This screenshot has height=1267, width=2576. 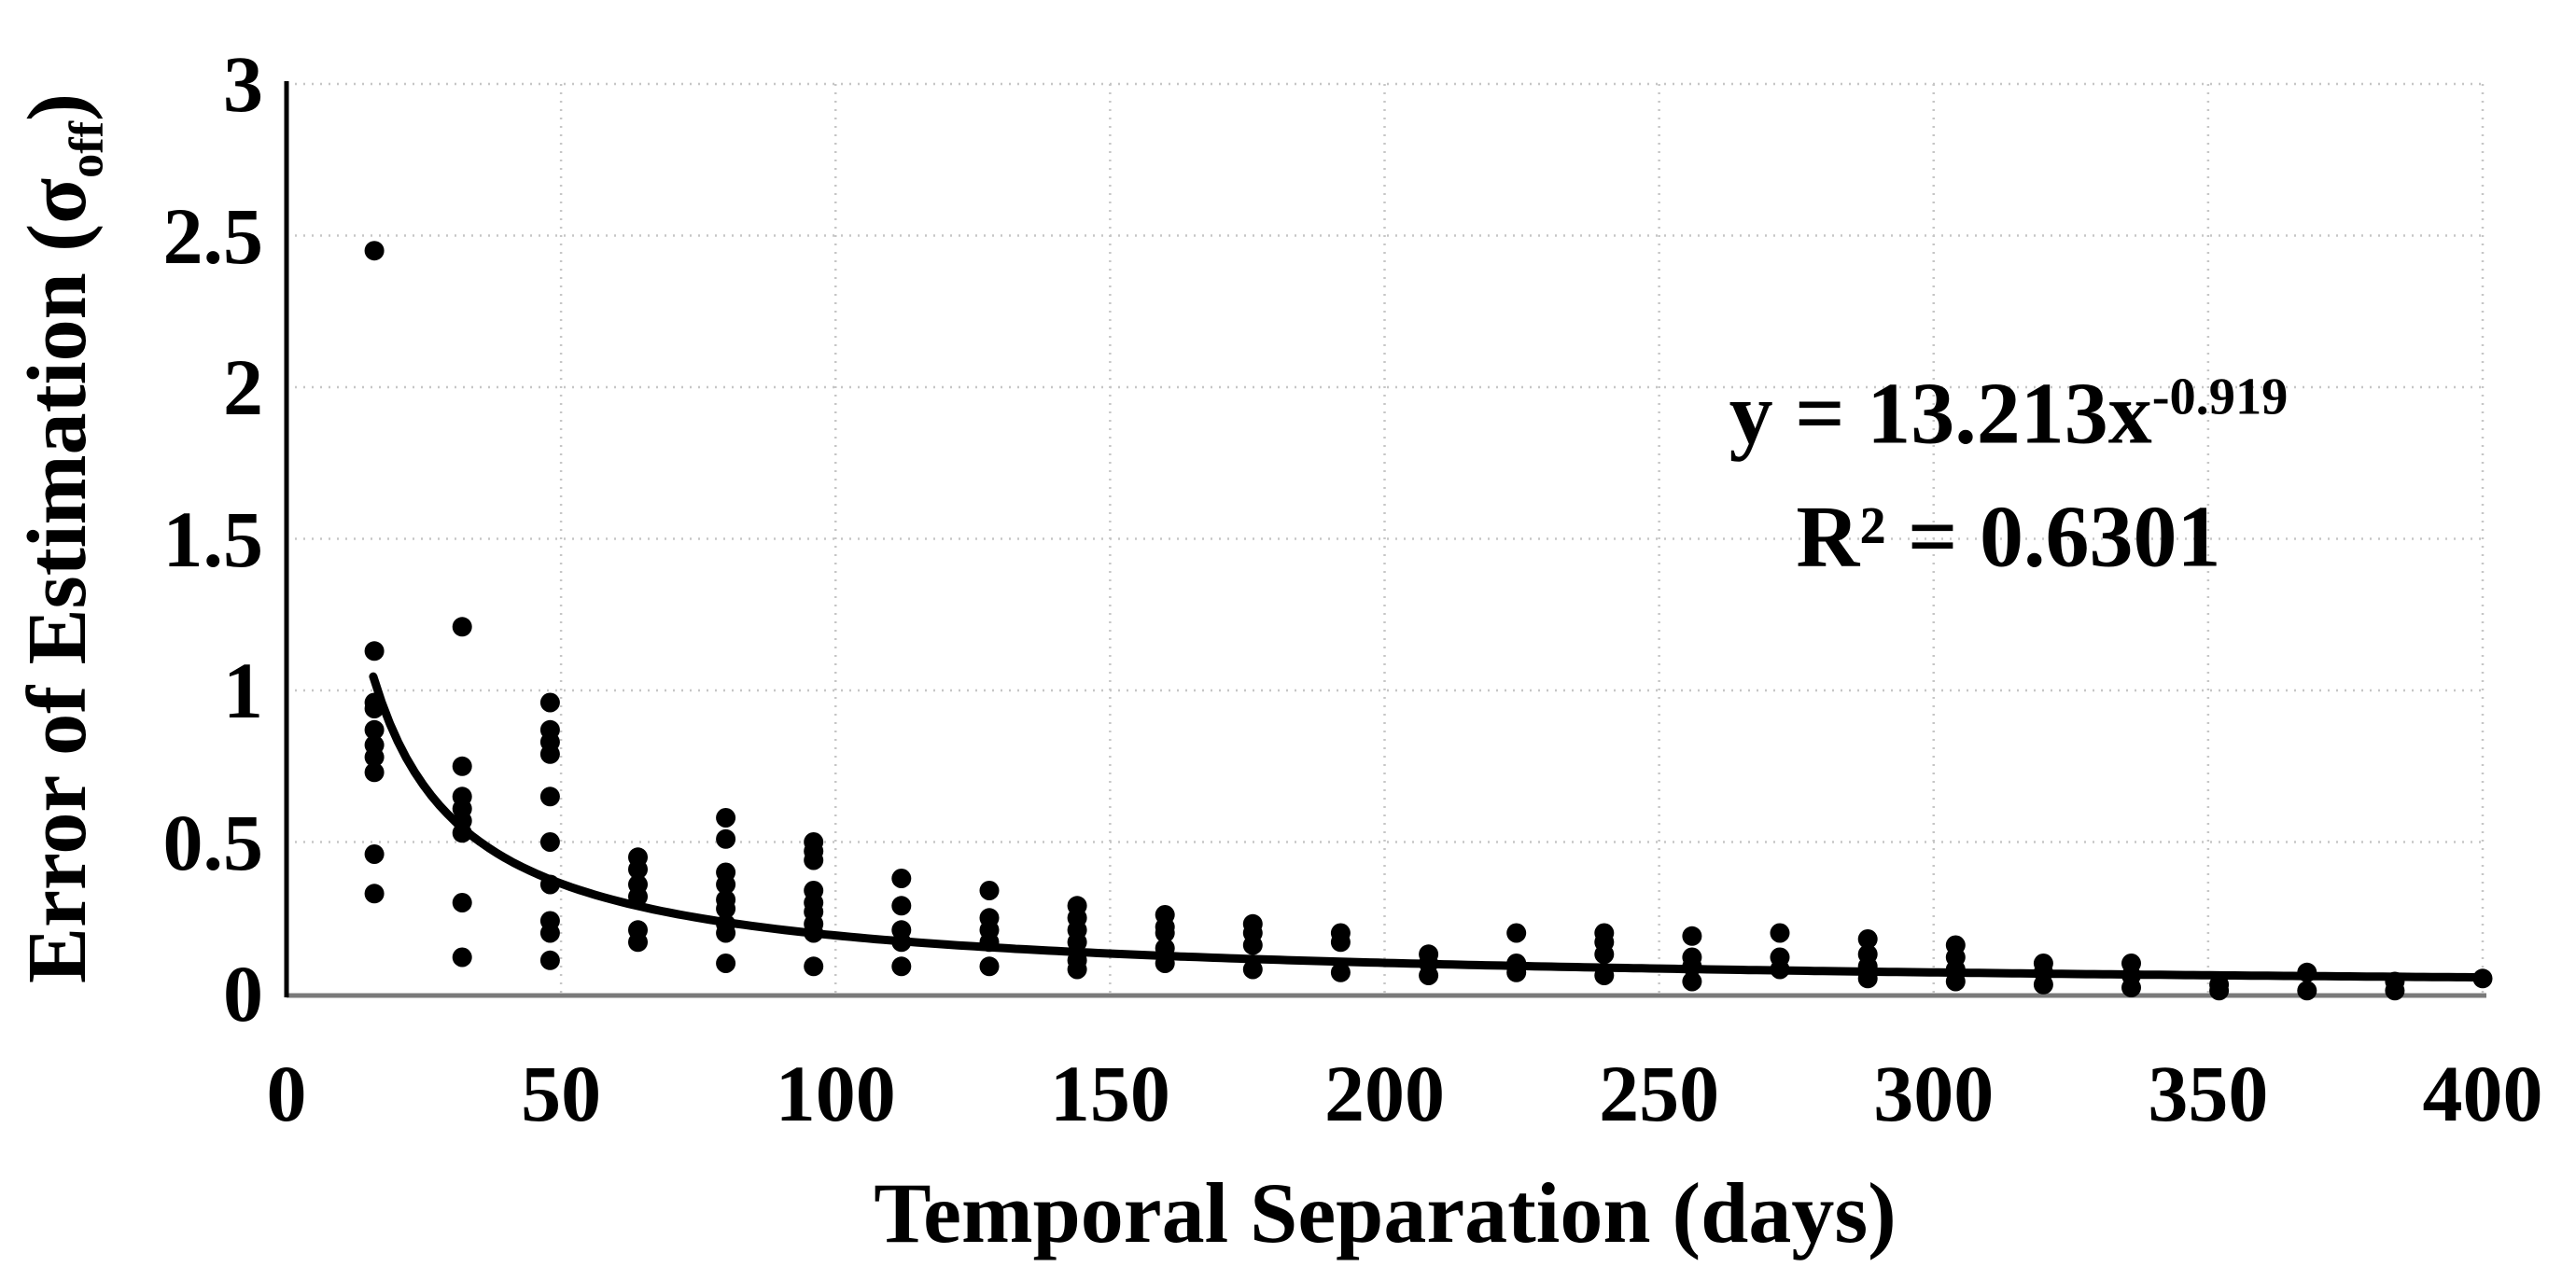 What do you see at coordinates (2482, 1093) in the screenshot?
I see `x-tick-label: 400` at bounding box center [2482, 1093].